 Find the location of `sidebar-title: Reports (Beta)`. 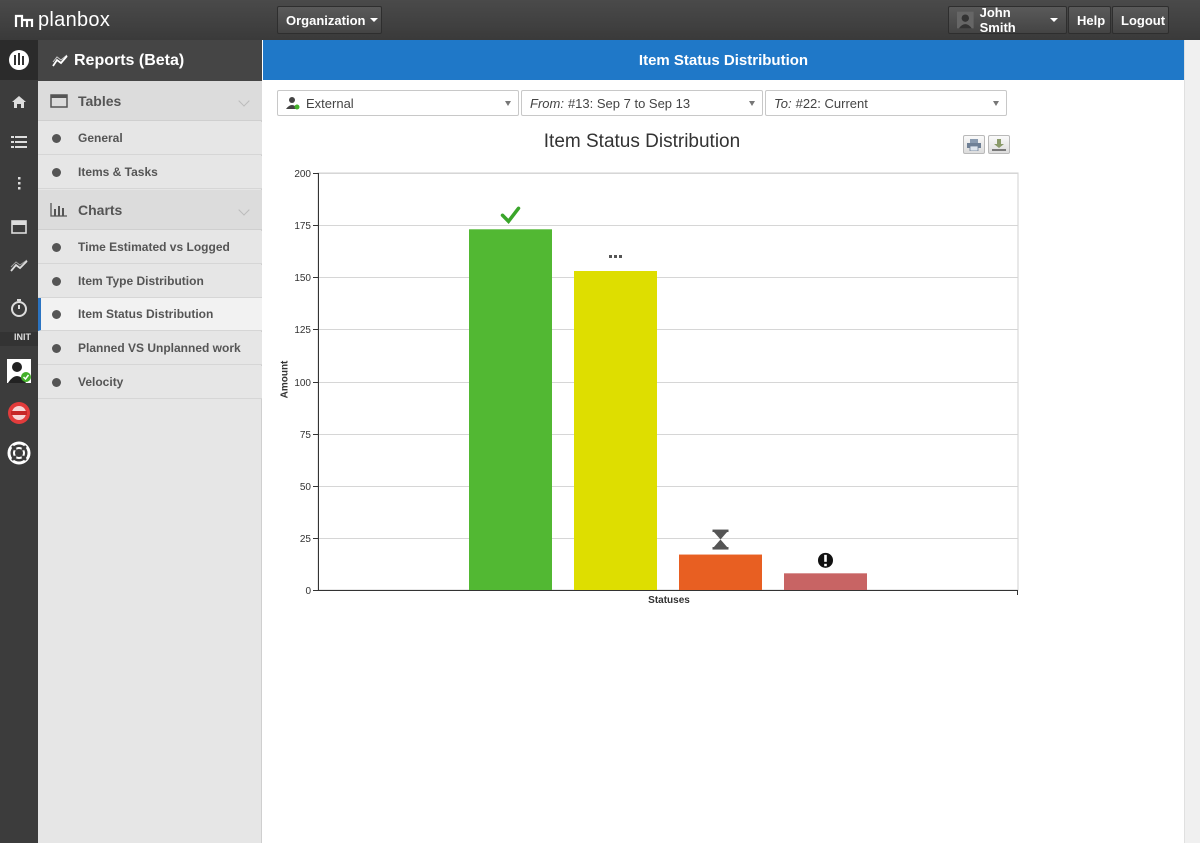

sidebar-title: Reports (Beta) is located at coordinates (129, 60).